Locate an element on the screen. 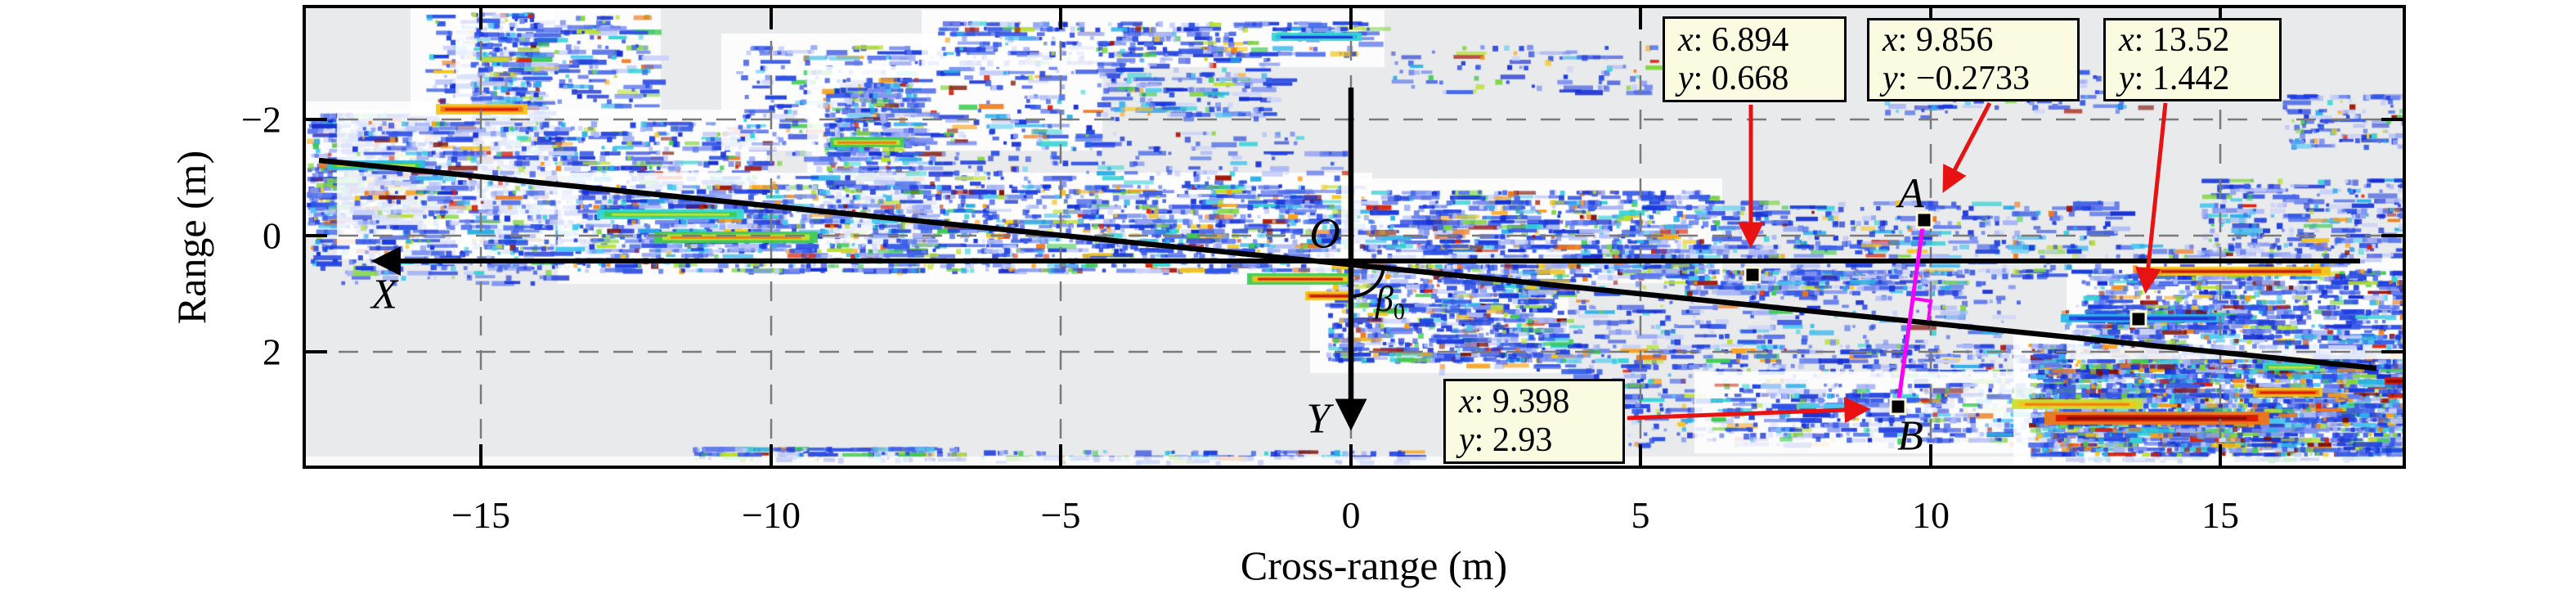 The image size is (2576, 594). y-arrow-label: Y is located at coordinates (1319, 419).